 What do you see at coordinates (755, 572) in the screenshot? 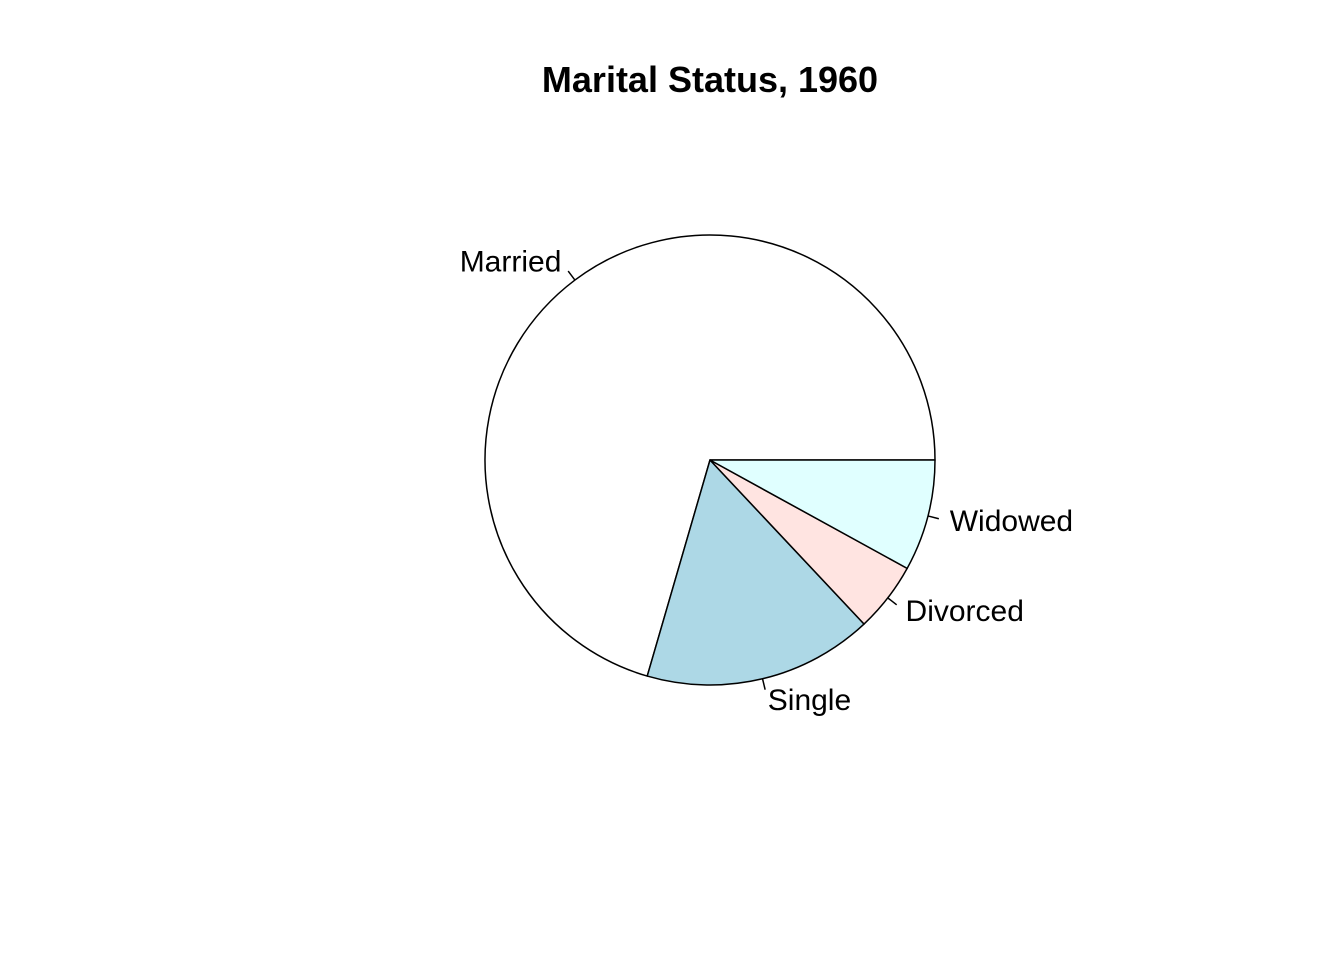
I see `pie-slice-single` at bounding box center [755, 572].